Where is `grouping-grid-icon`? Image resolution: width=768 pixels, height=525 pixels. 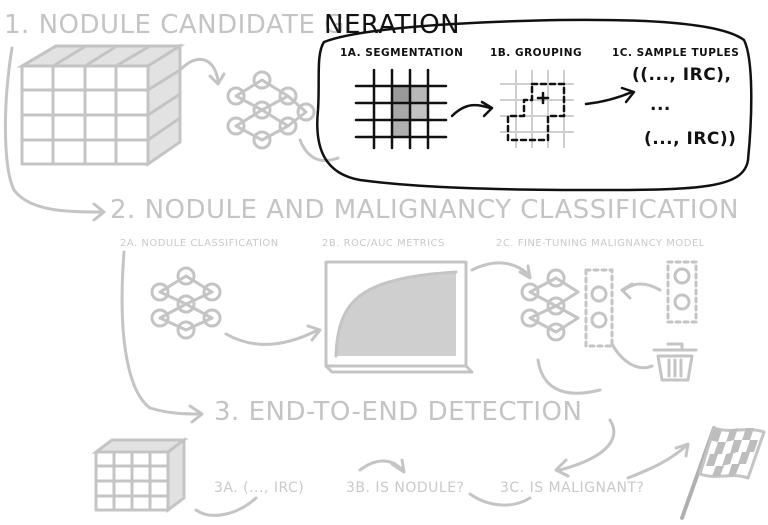 grouping-grid-icon is located at coordinates (537, 109).